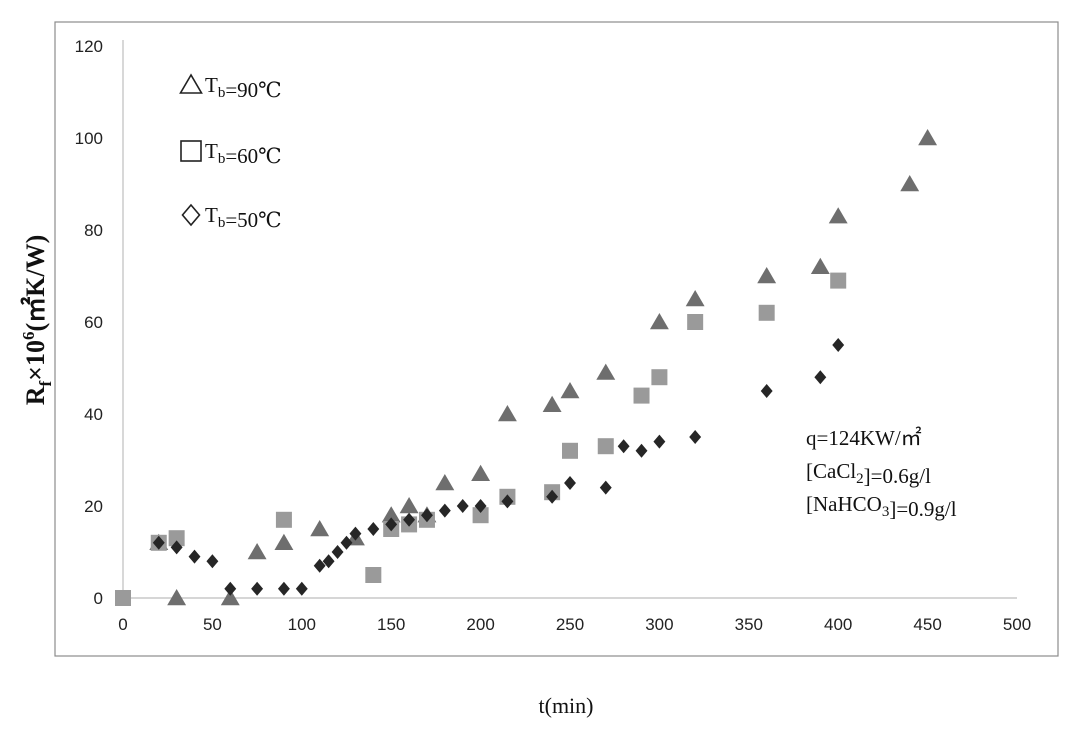 The width and height of the screenshot is (1080, 732). What do you see at coordinates (89, 46) in the screenshot?
I see `y-tick-label: 120` at bounding box center [89, 46].